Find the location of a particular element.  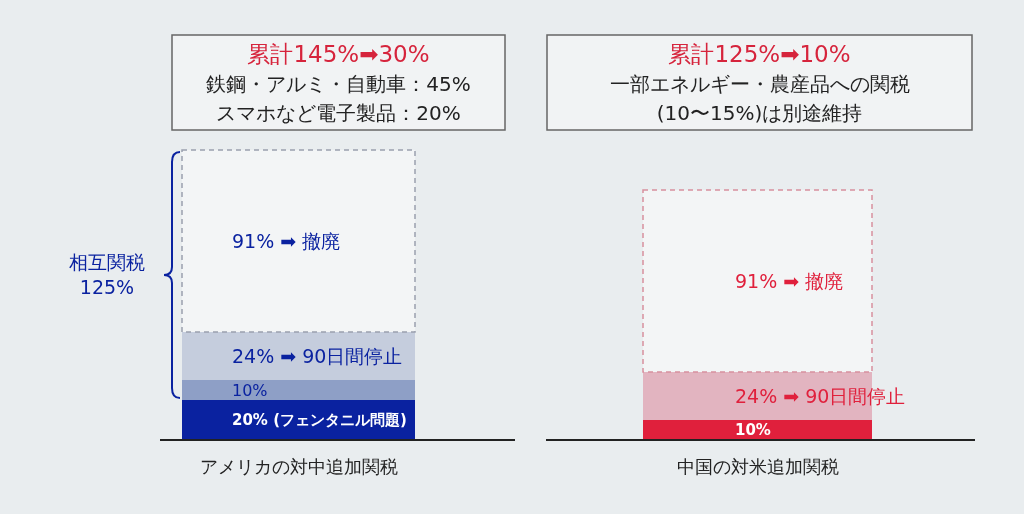

text: (10〜15%)は別途維持 is located at coordinates (759, 113).